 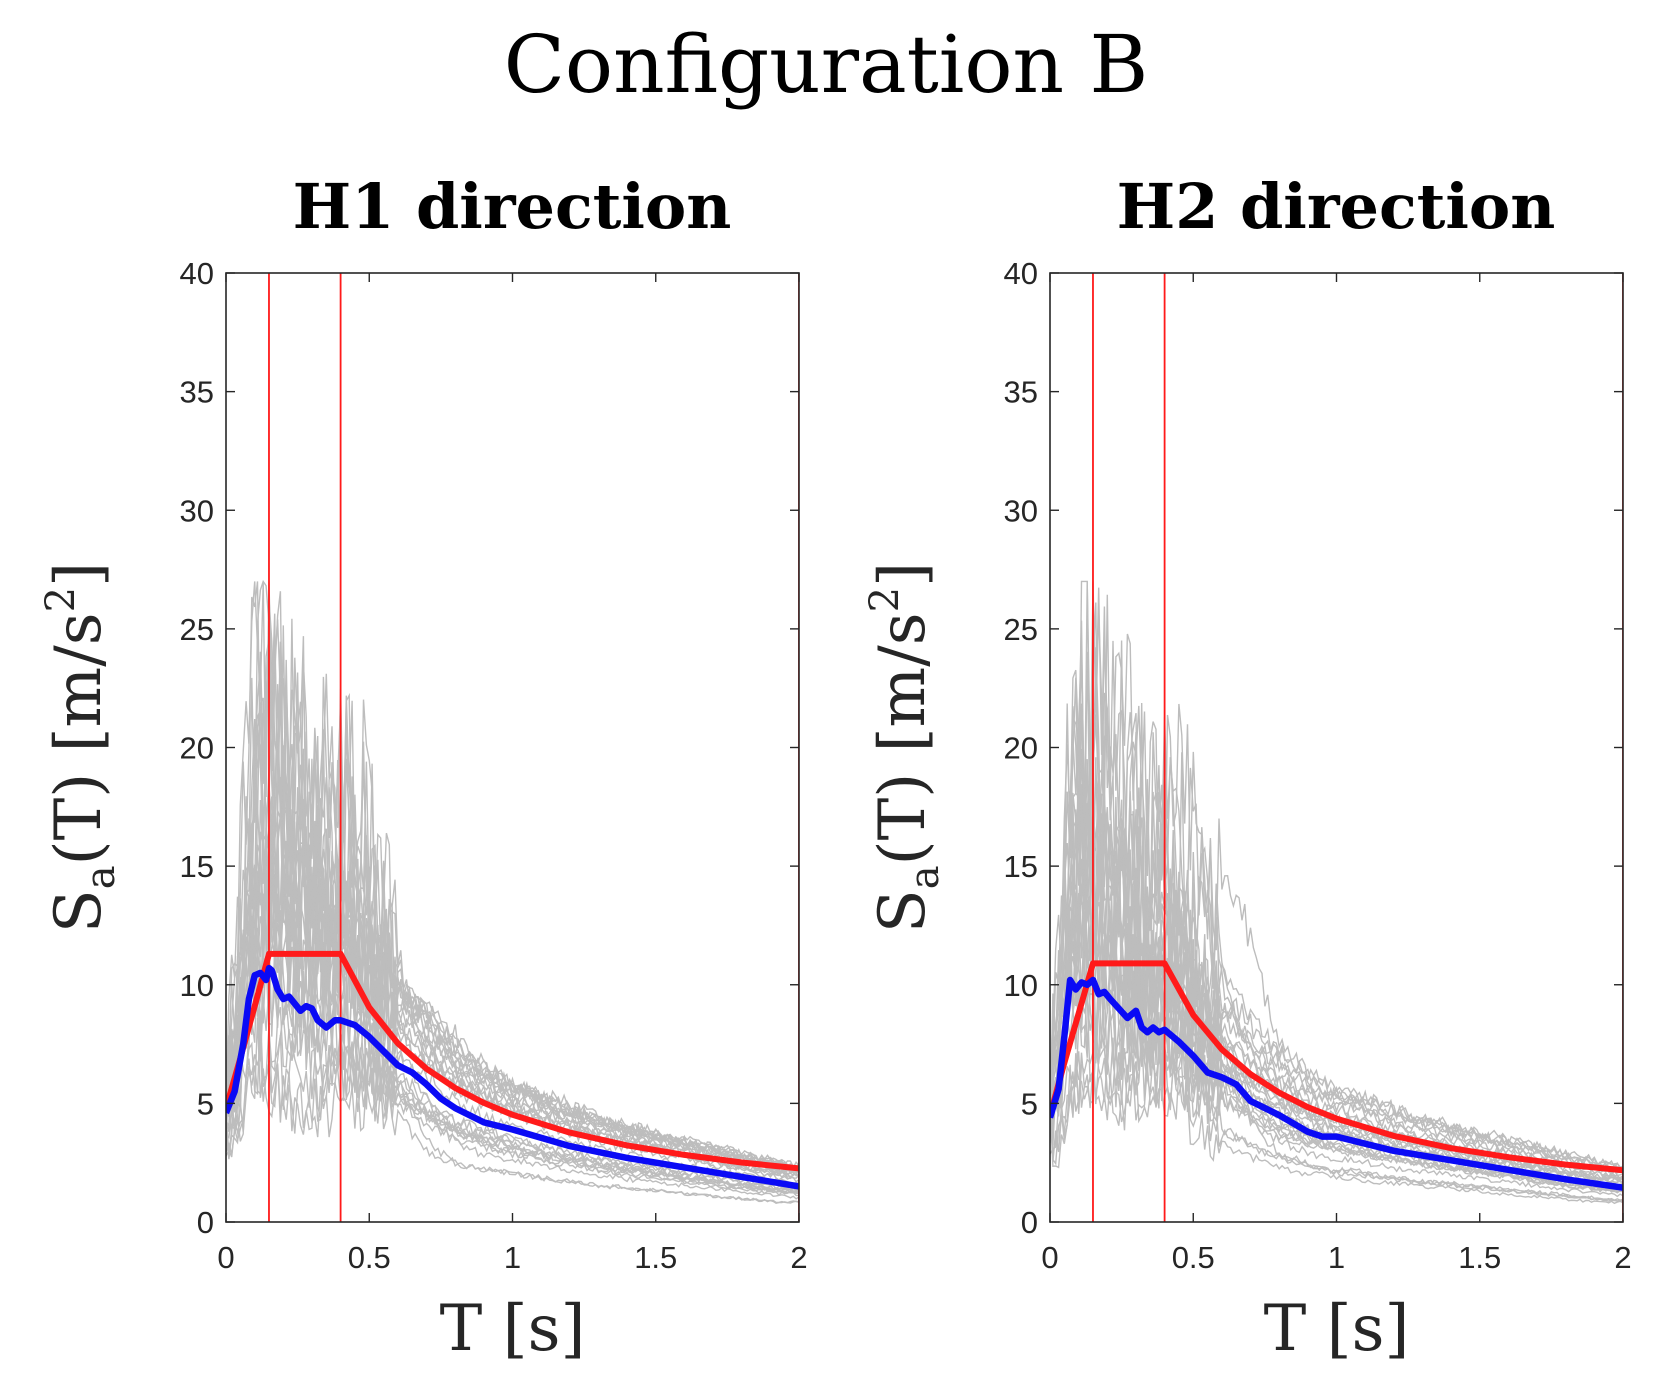 I want to click on panel-title: H2 direction, so click(x=1336, y=206).